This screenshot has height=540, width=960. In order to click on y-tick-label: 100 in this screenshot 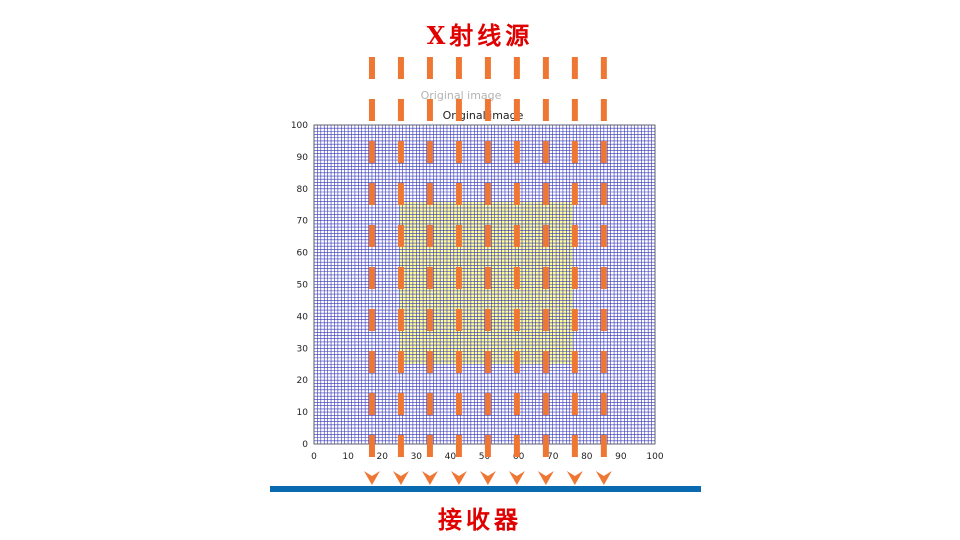, I will do `click(299, 126)`.